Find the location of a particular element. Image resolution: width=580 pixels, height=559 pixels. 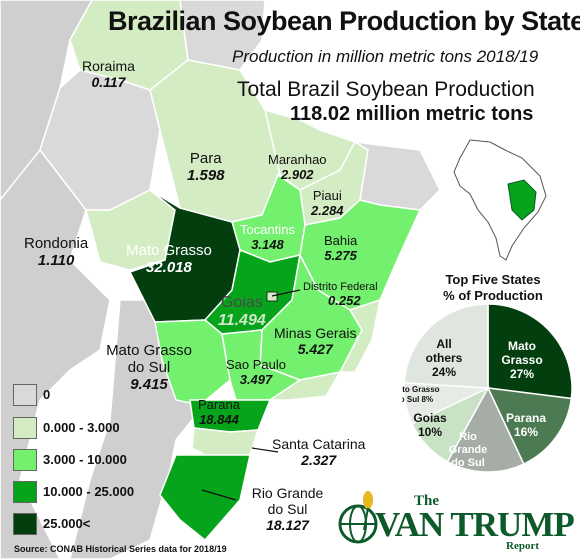

state-mato-grasso-do-sul-area is located at coordinates (192, 362).